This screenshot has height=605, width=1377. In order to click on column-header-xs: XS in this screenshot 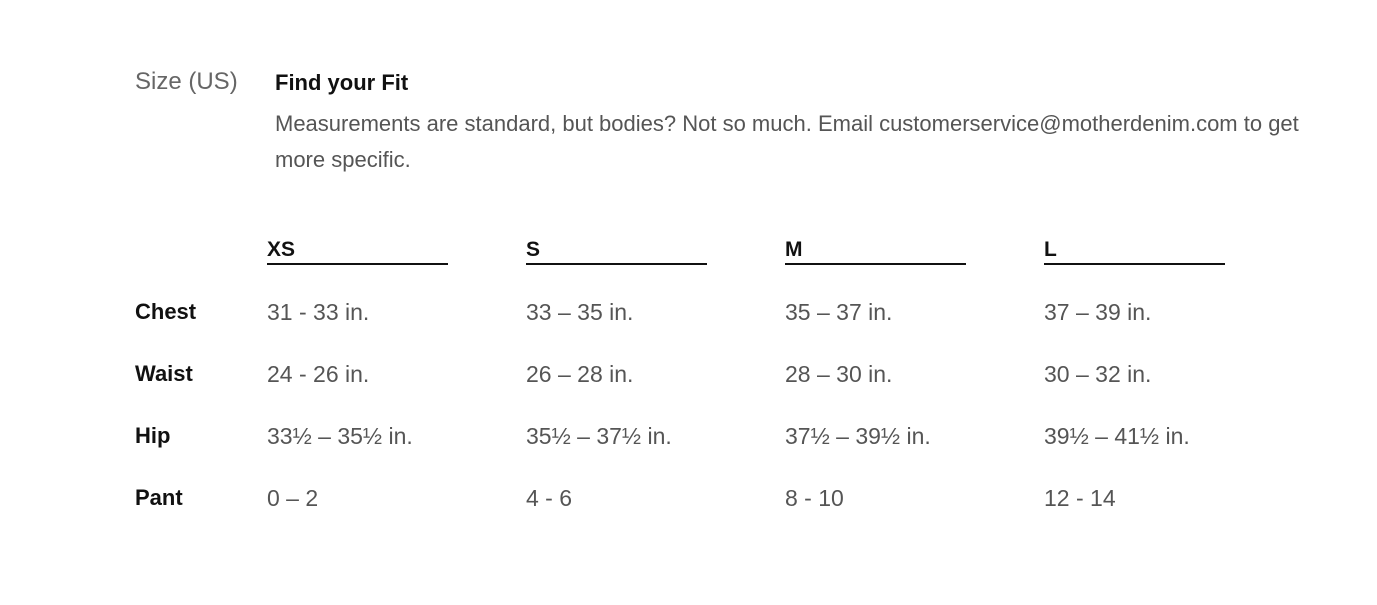, I will do `click(357, 251)`.